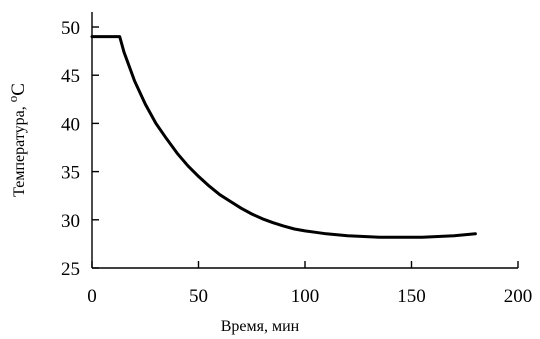 The image size is (540, 339). Describe the element at coordinates (70, 28) in the screenshot. I see `y-tick-label: 50` at that location.